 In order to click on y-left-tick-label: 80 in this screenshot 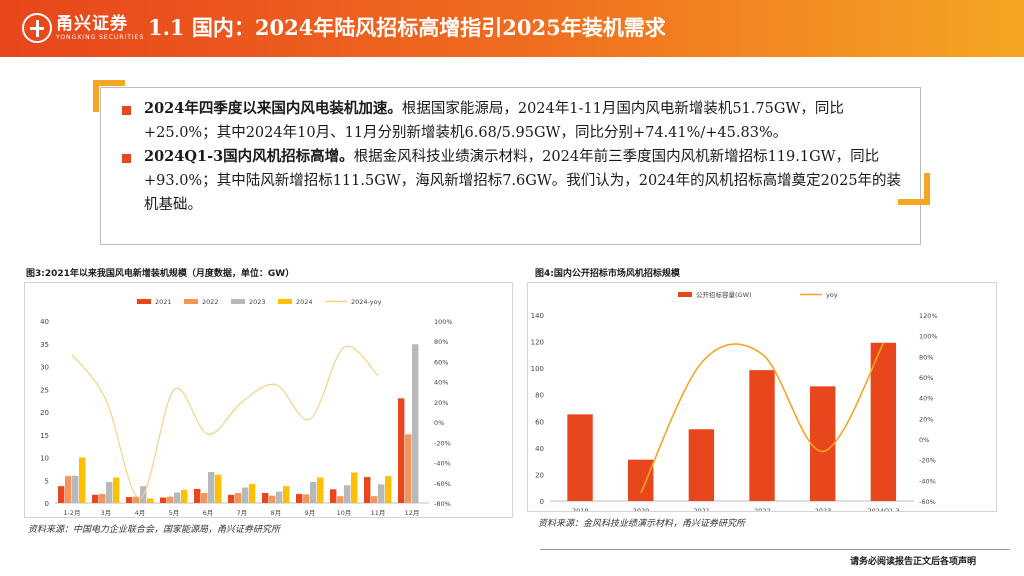, I will do `click(539, 396)`.